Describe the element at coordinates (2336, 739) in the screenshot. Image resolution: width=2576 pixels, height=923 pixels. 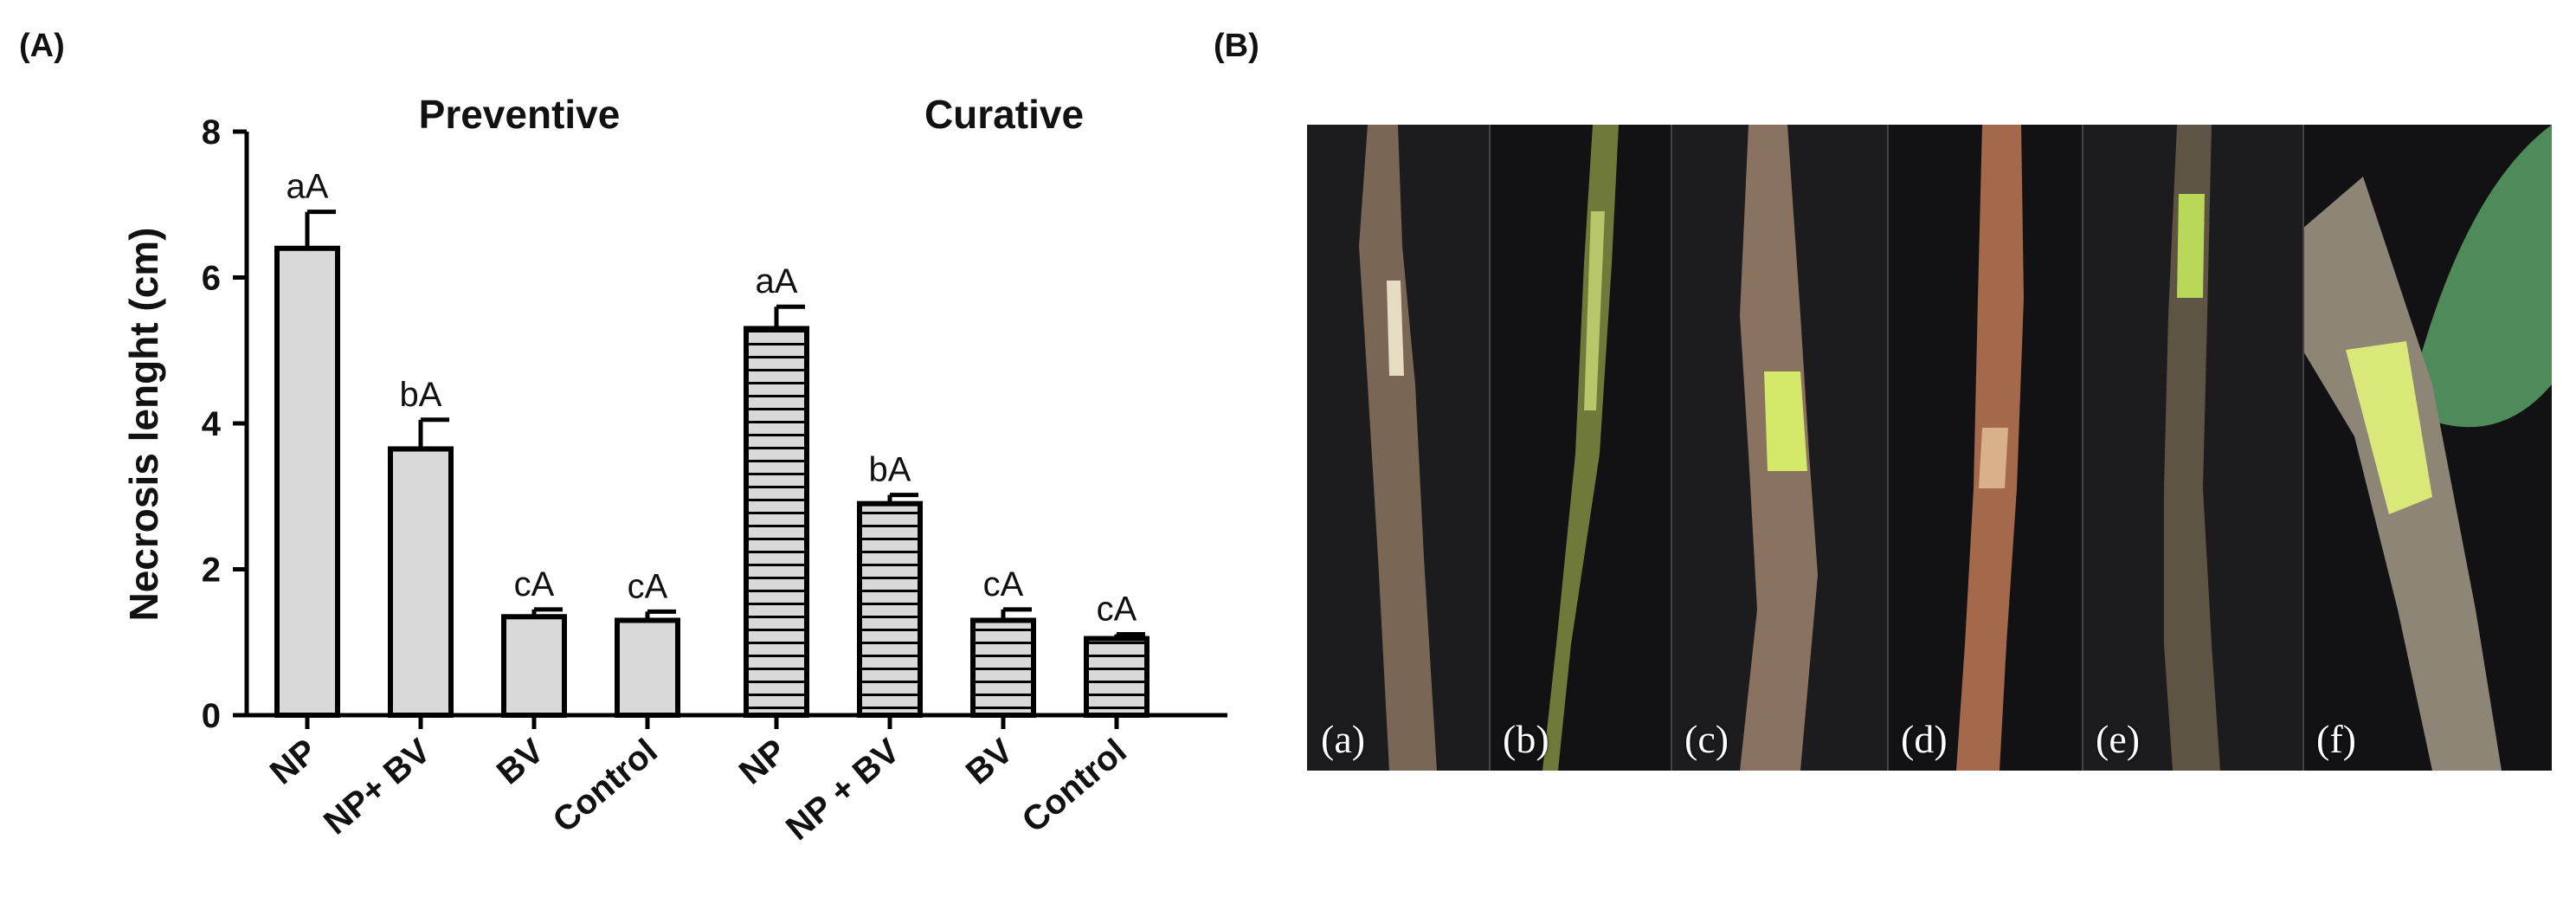
I see `photo-label: (f)` at that location.